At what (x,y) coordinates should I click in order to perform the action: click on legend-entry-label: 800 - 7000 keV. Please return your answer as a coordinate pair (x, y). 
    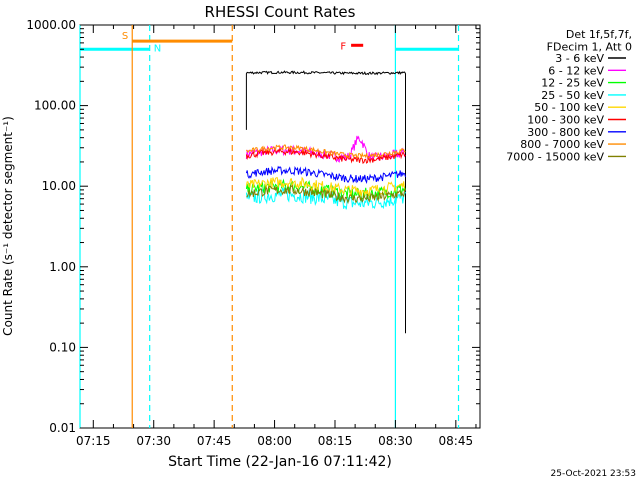
    Looking at the image, I should click on (562, 144).